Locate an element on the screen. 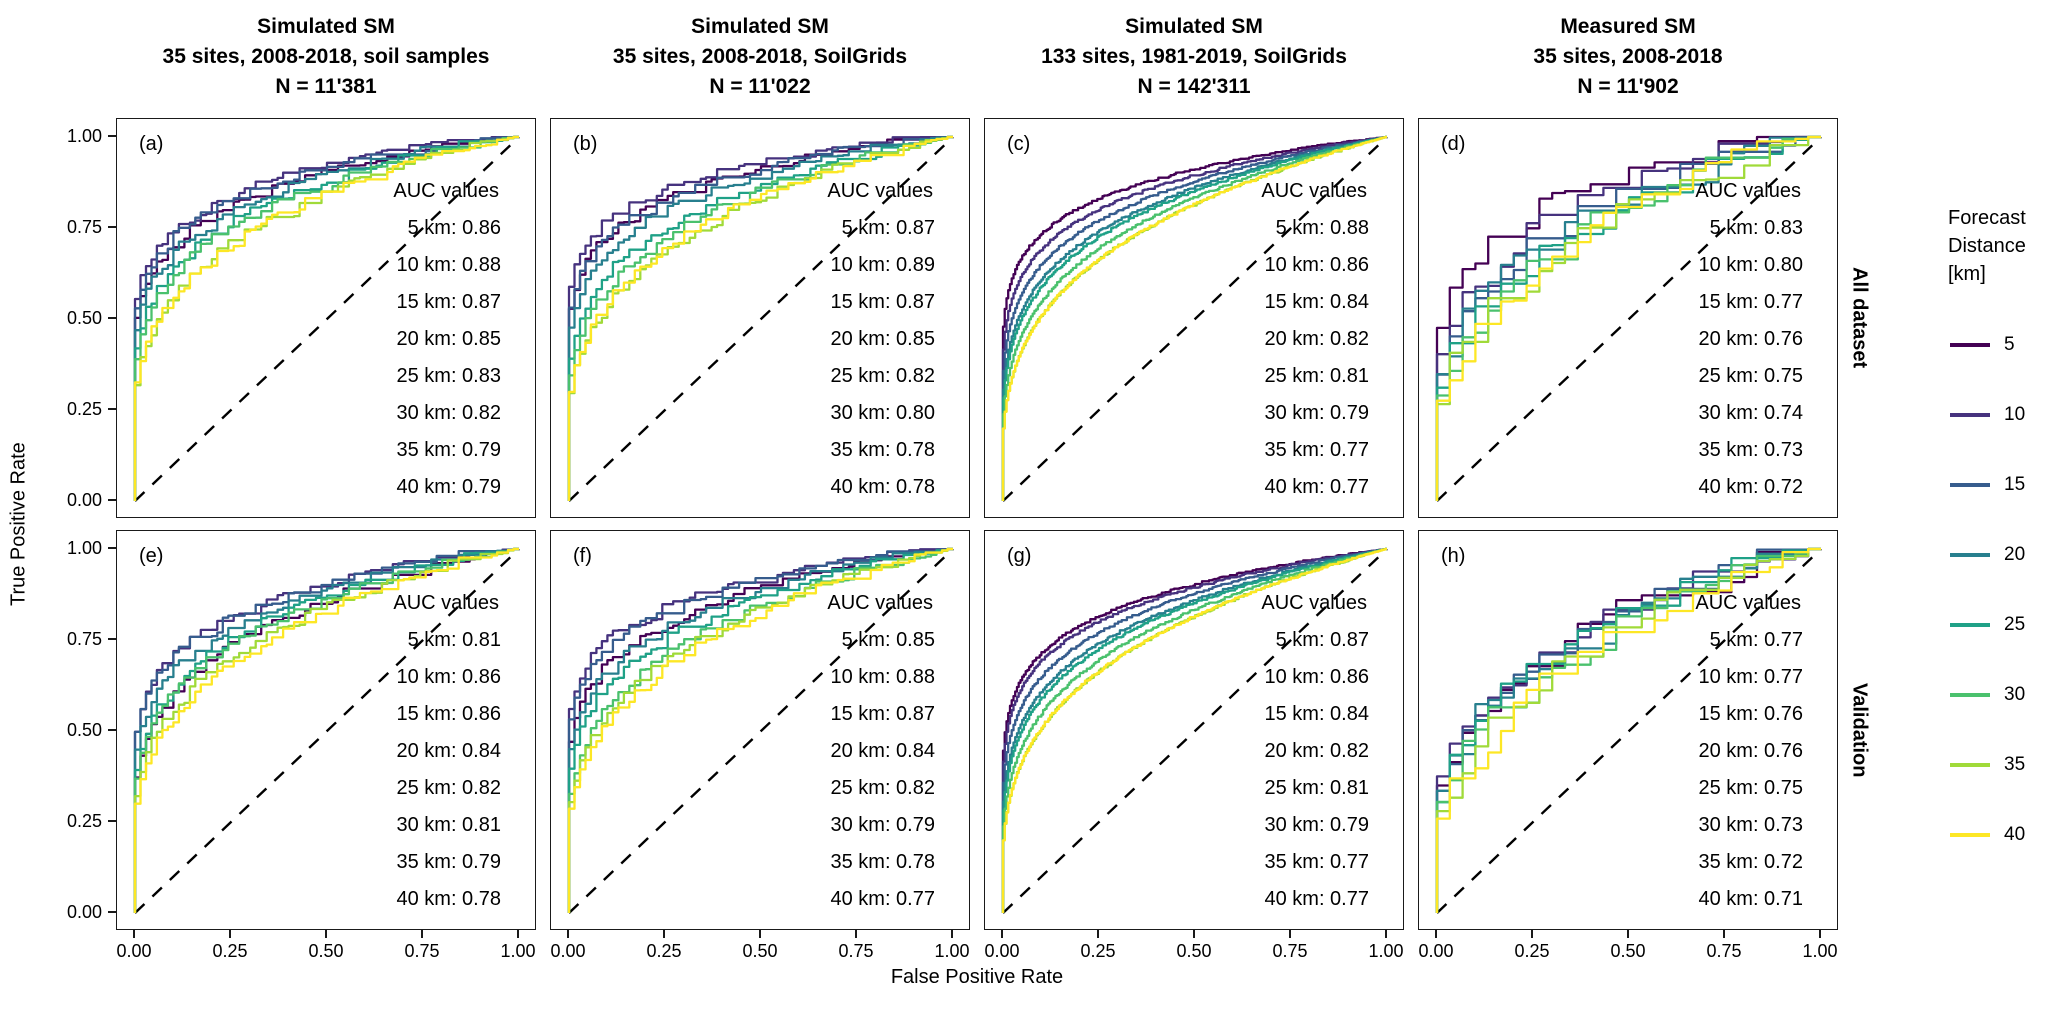 The height and width of the screenshot is (1020, 2067). panel-tag: (a) is located at coordinates (151, 144).